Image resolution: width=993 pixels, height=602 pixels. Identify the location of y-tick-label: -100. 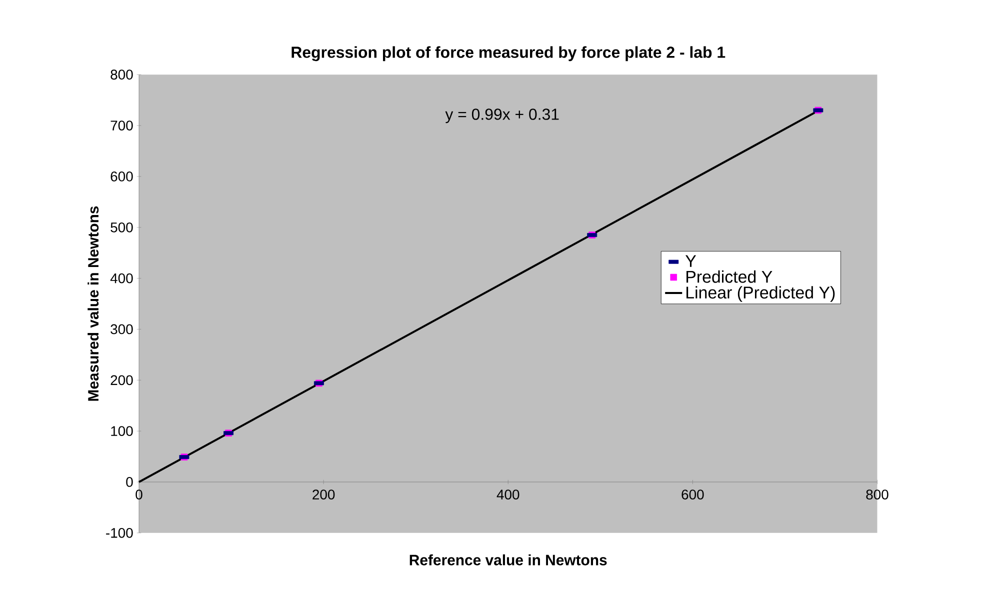
(119, 533).